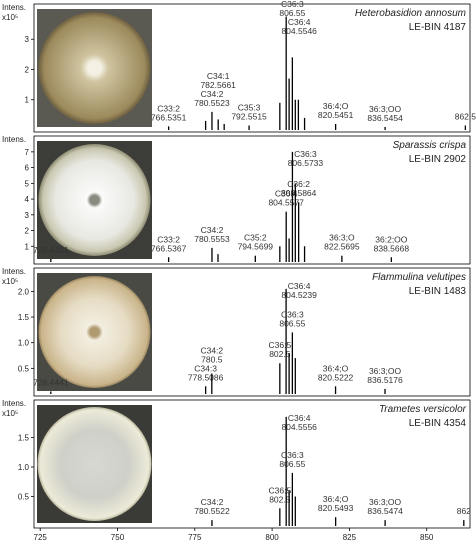 Image resolution: width=476 pixels, height=555 pixels. What do you see at coordinates (299, 295) in the screenshot?
I see `peak-mz: 804.5239` at bounding box center [299, 295].